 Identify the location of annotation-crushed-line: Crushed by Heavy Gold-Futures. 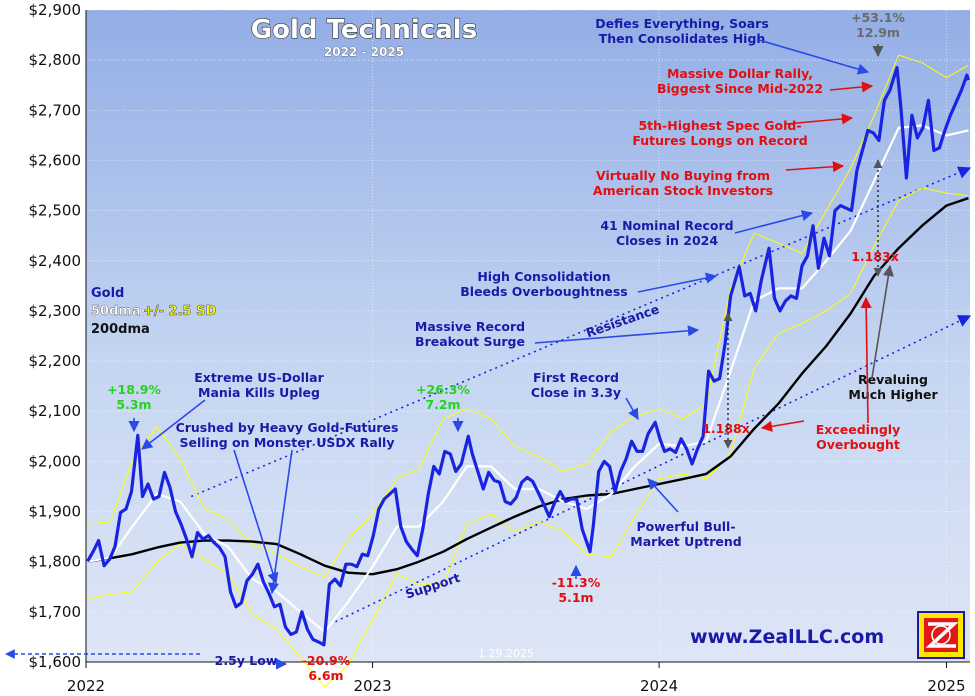
(287, 427).